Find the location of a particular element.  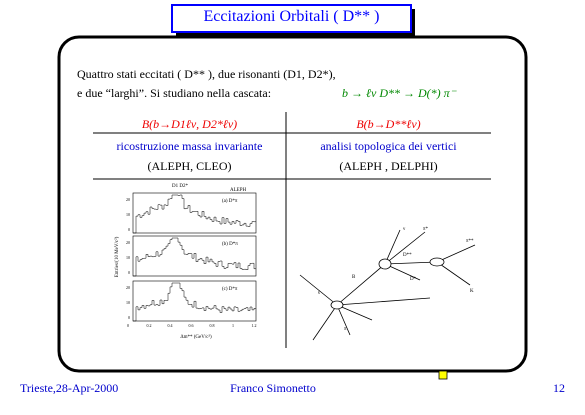

formula: b → ℓν D** → D(*) π⁻ is located at coordinates (399, 93).